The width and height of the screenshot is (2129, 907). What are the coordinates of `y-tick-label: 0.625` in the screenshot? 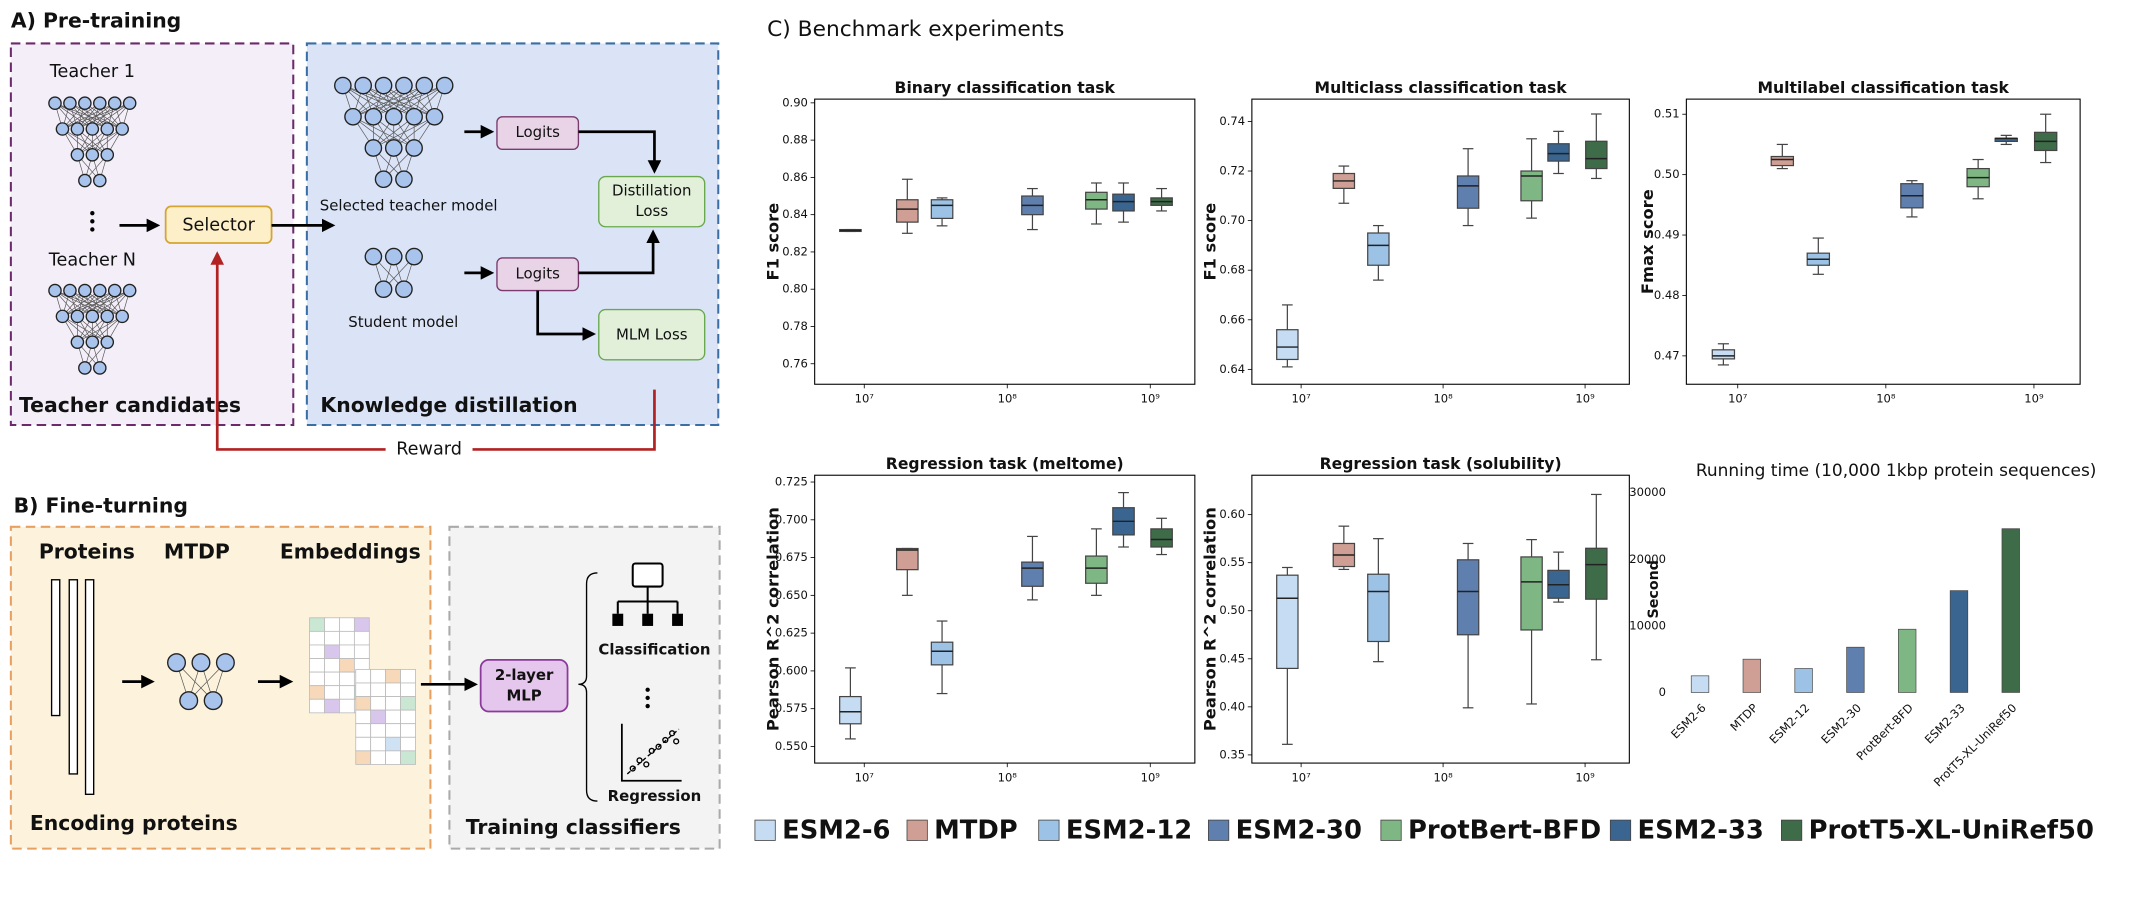 It's located at (791, 633).